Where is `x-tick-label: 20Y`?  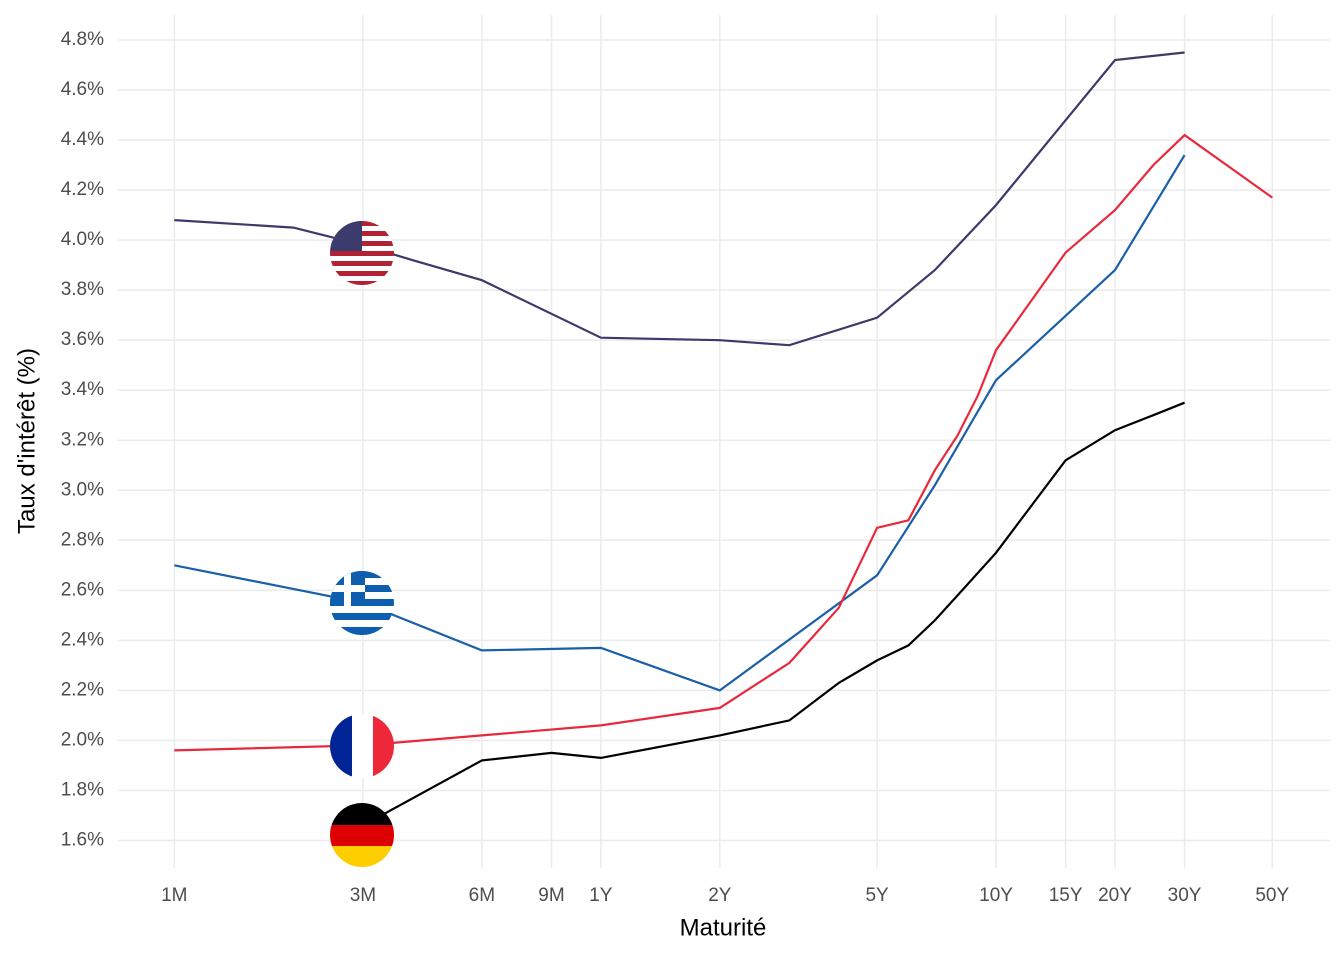 x-tick-label: 20Y is located at coordinates (1115, 895).